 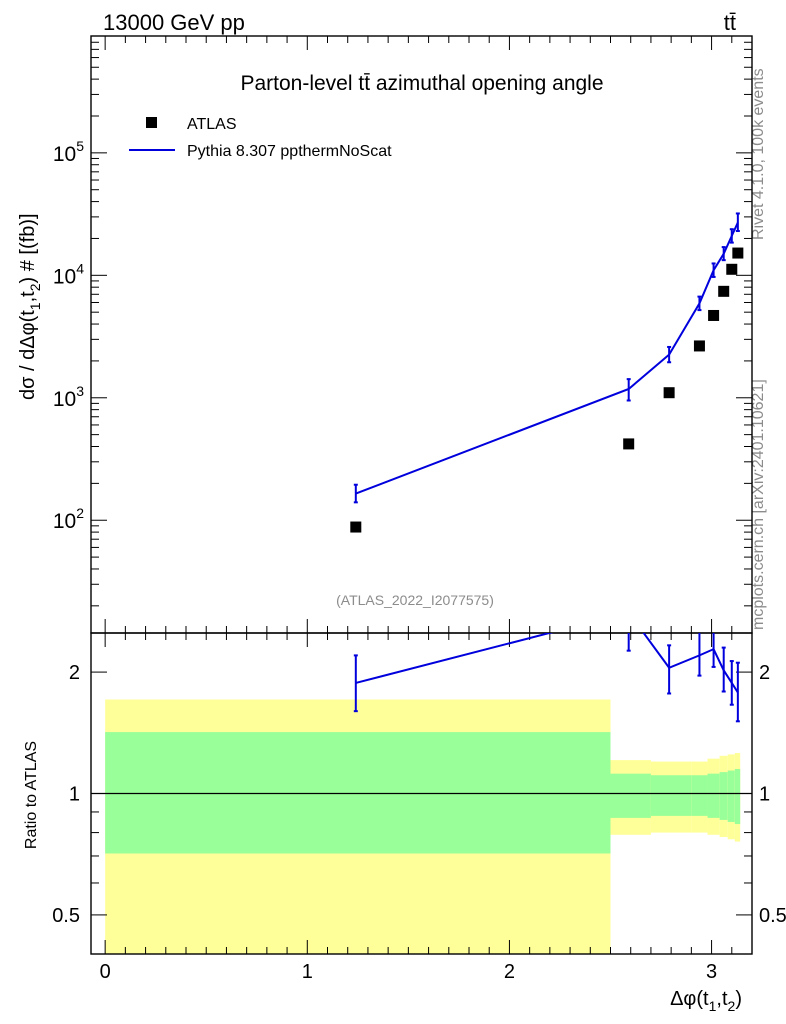 What do you see at coordinates (151, 122) in the screenshot?
I see `legend-atlas-marker` at bounding box center [151, 122].